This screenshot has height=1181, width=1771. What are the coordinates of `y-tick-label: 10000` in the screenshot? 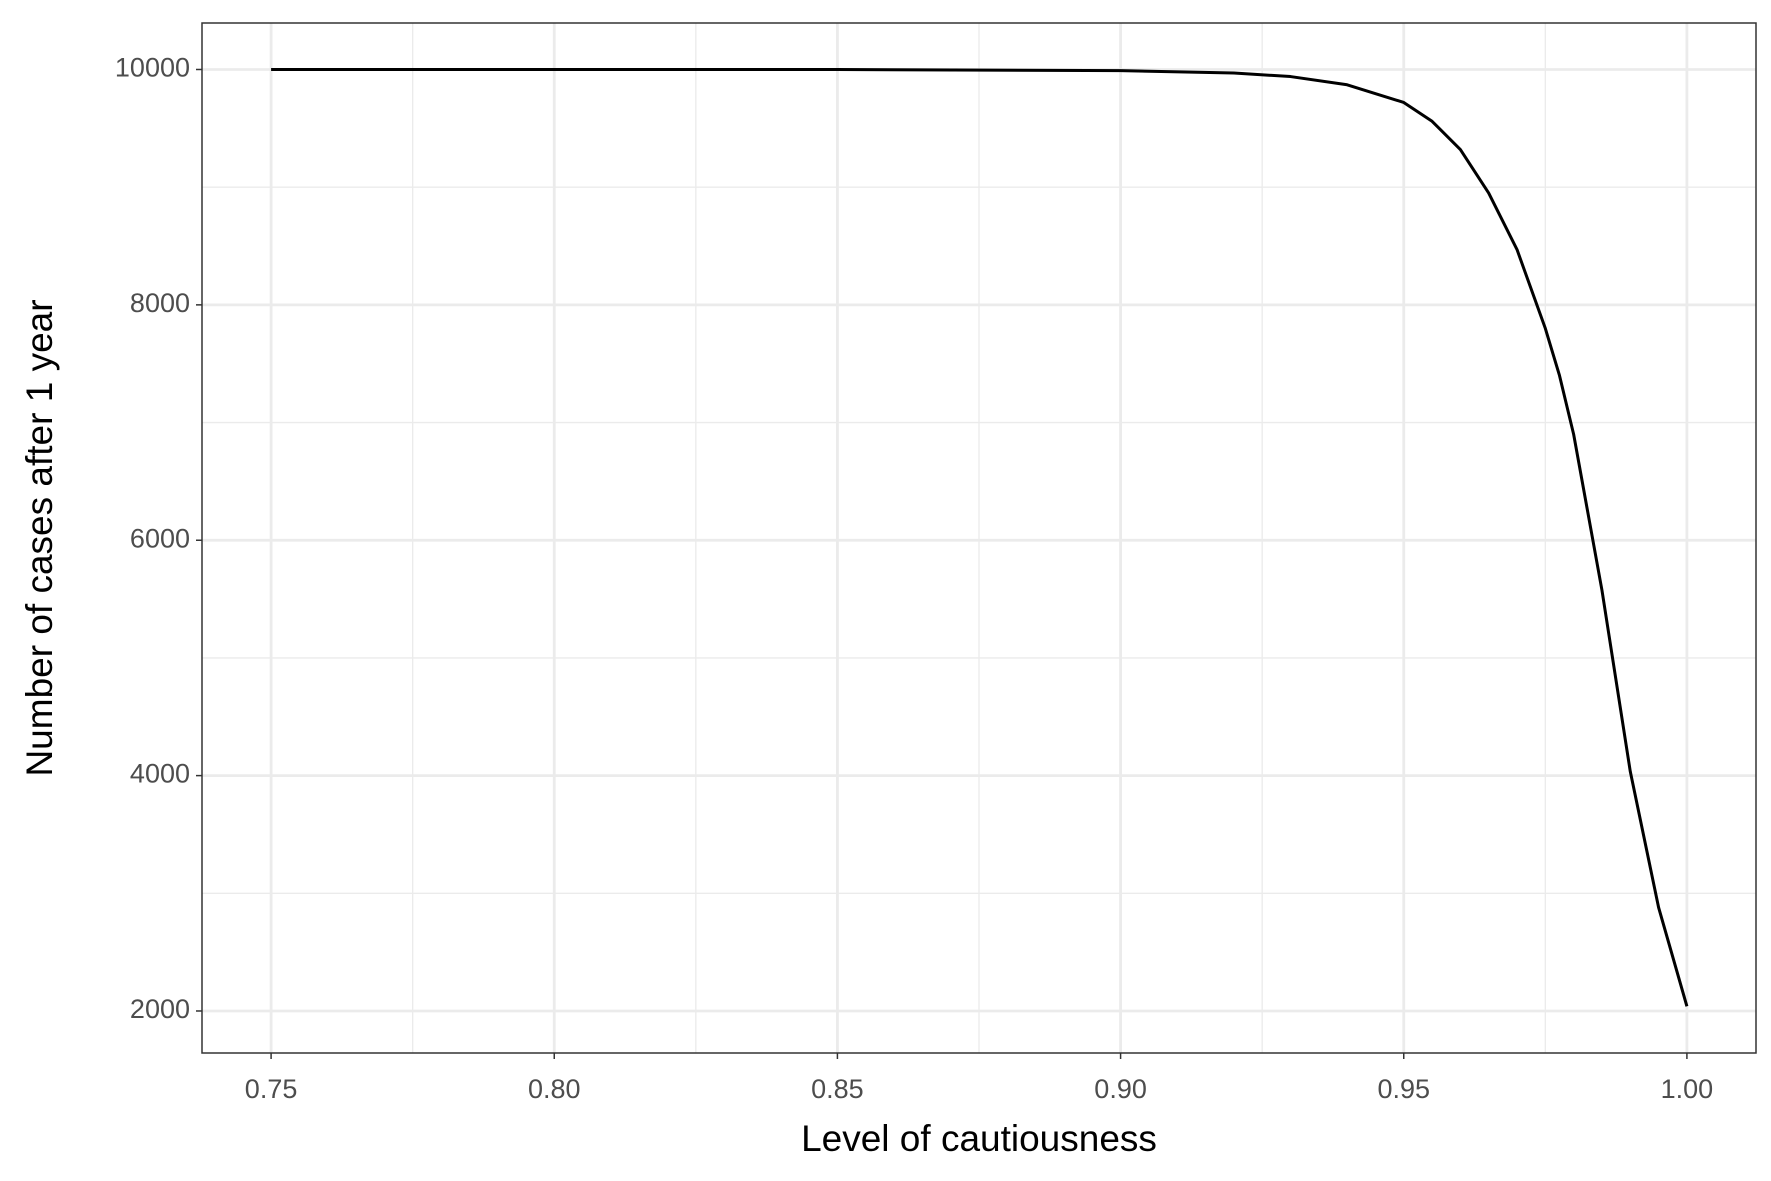 It's located at (152, 68).